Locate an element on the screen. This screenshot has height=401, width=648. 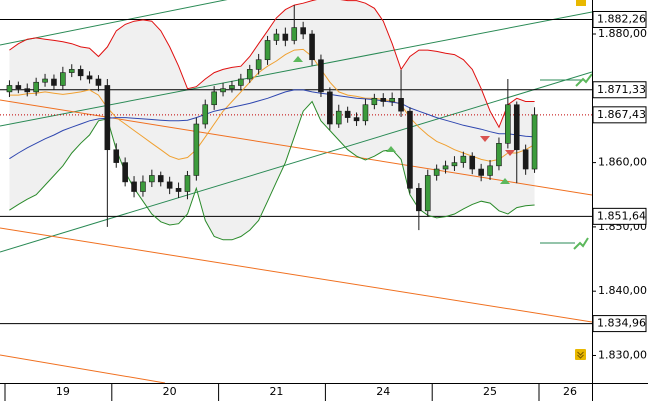
level-label: 1.882,26 is located at coordinates (621, 18).